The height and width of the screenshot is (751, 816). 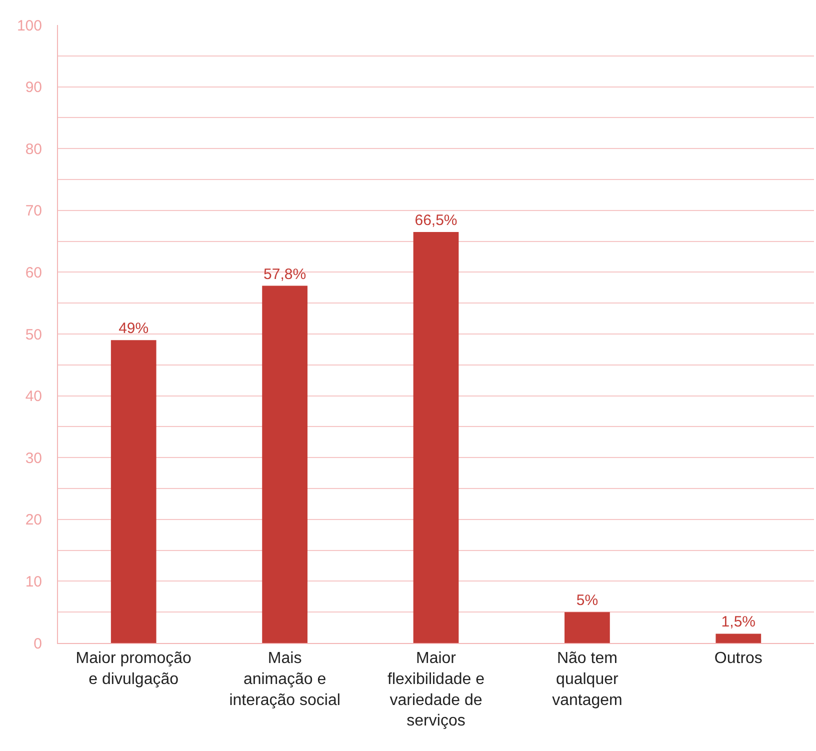 I want to click on data-label: 66,5%, so click(x=436, y=221).